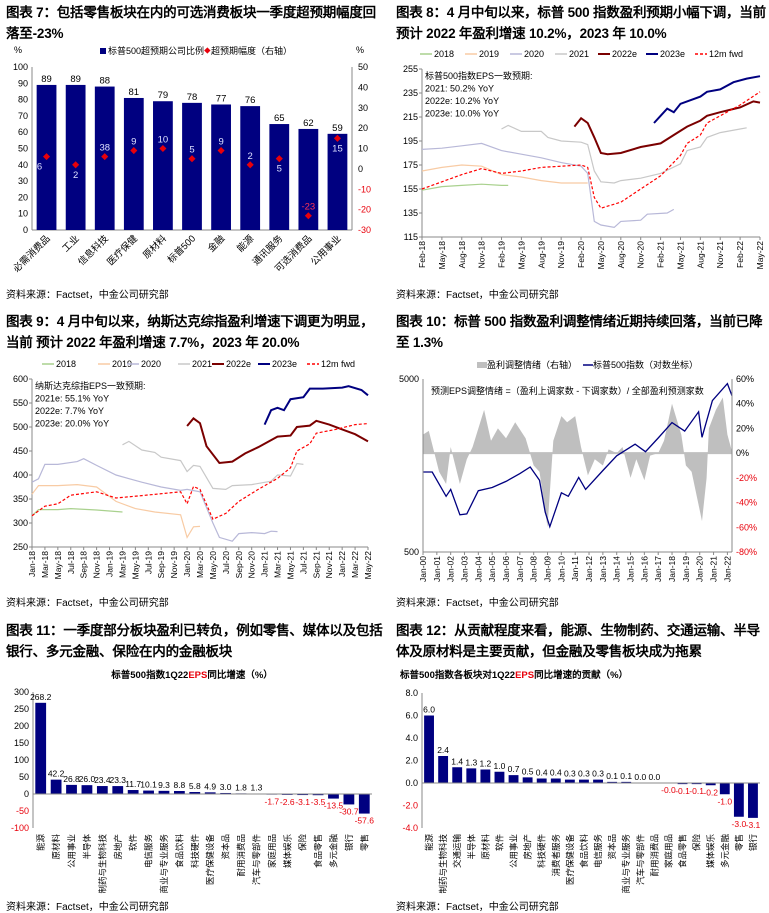 The height and width of the screenshot is (913, 769). What do you see at coordinates (640, 777) in the screenshot?
I see `bar-value-label: 0.0` at bounding box center [640, 777].